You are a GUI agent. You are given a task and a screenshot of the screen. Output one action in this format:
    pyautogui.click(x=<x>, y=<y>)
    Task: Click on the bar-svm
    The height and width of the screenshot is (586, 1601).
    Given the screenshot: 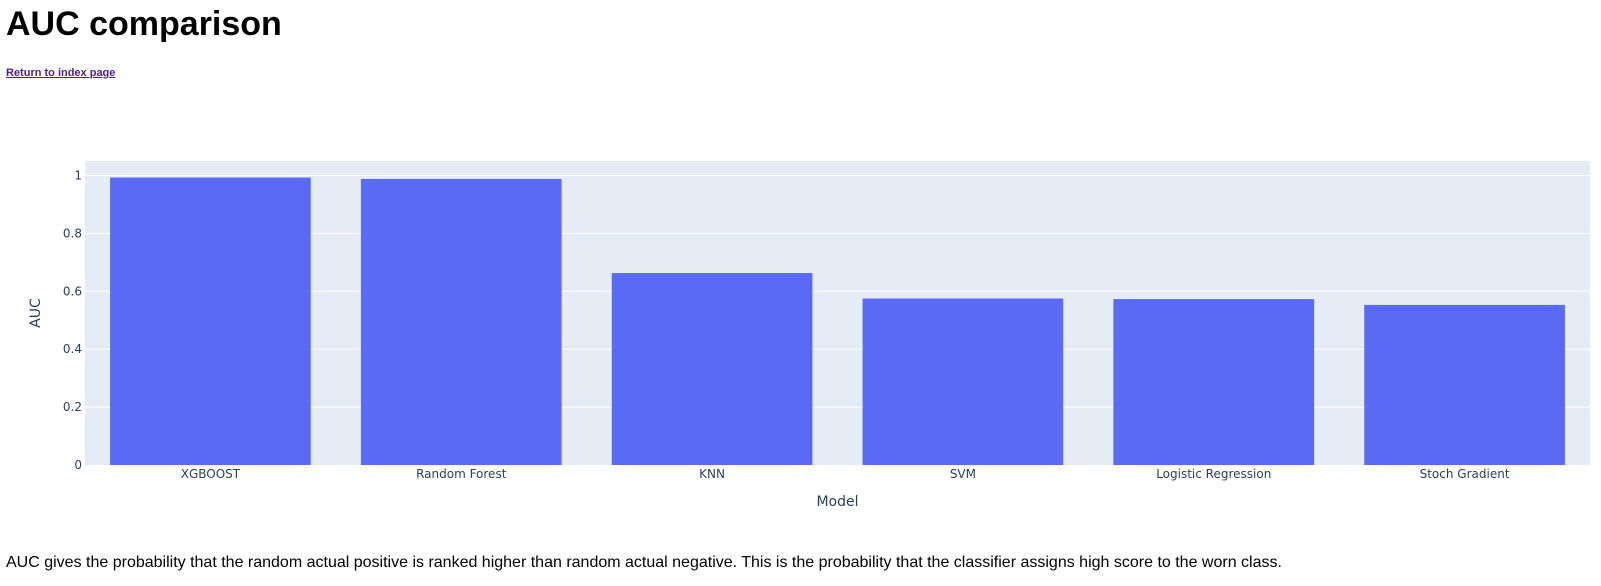 What is the action you would take?
    pyautogui.click(x=963, y=381)
    